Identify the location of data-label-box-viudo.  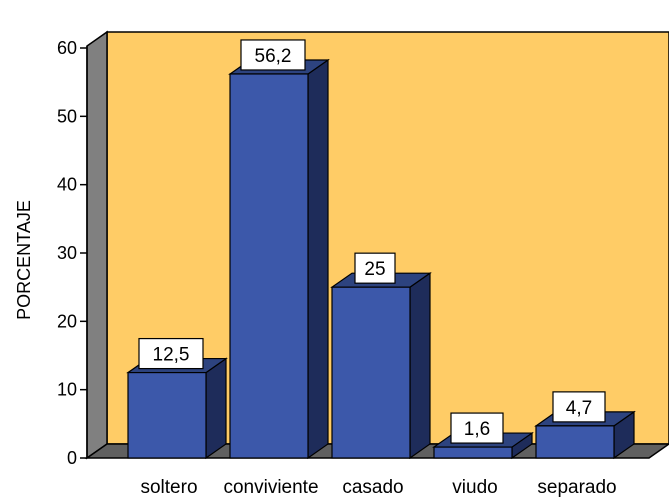
(477, 428).